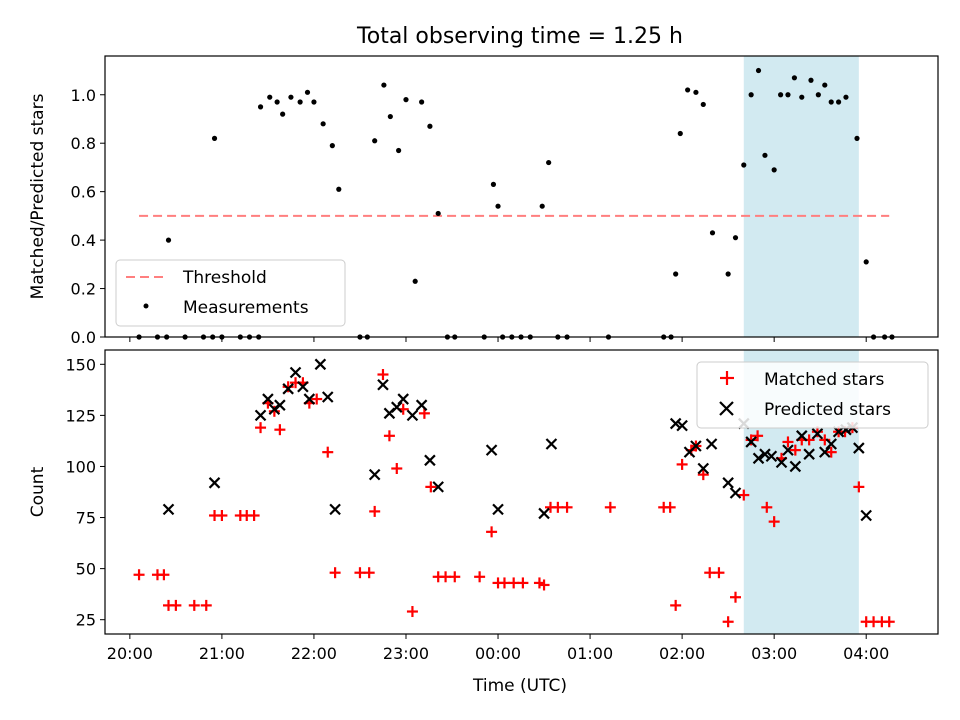  I want to click on bottom-legend: Matched stars Predicted stars, so click(812, 395).